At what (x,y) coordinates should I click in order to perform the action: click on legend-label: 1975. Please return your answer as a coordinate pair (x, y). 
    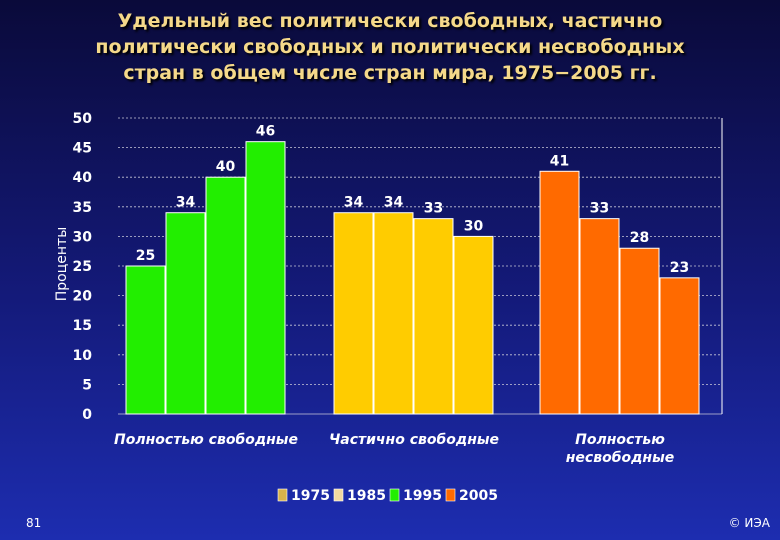
    Looking at the image, I should click on (310, 496).